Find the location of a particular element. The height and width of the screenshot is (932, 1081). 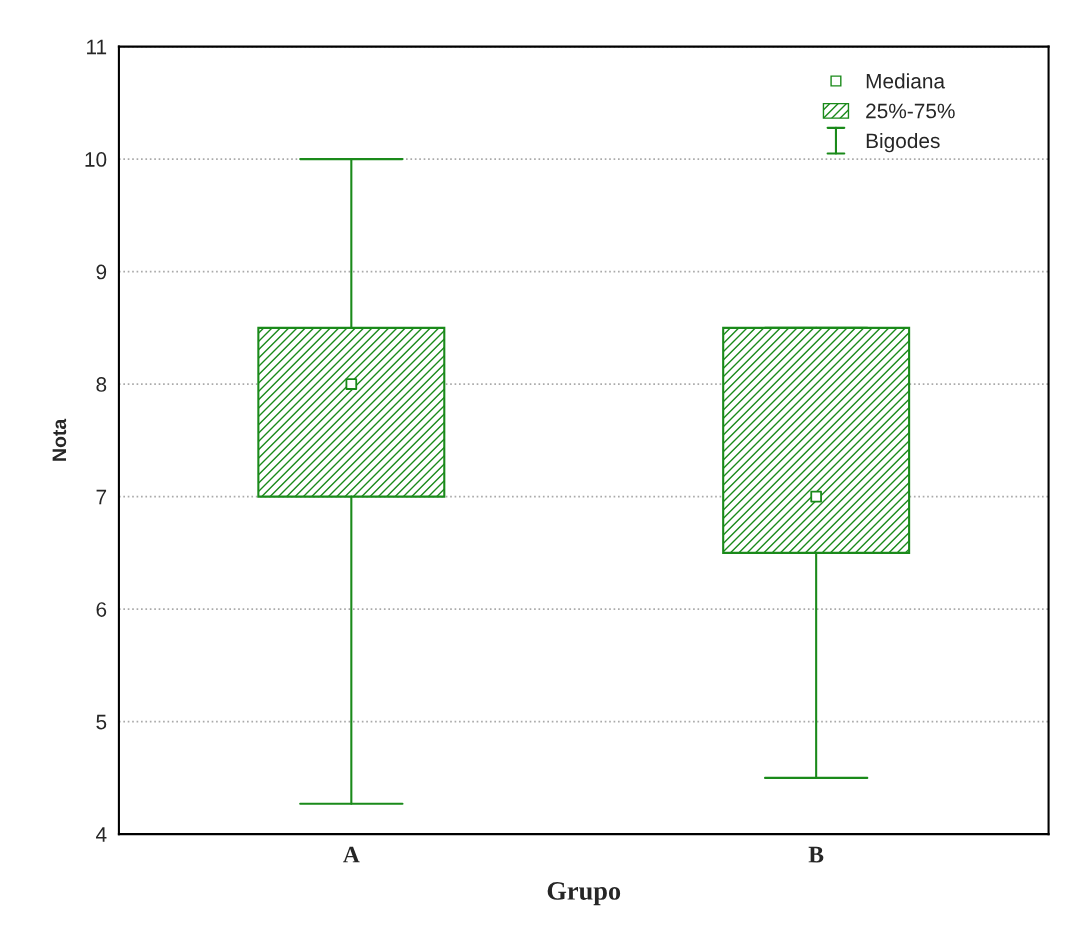

y-tick-label: 7 is located at coordinates (101, 497).